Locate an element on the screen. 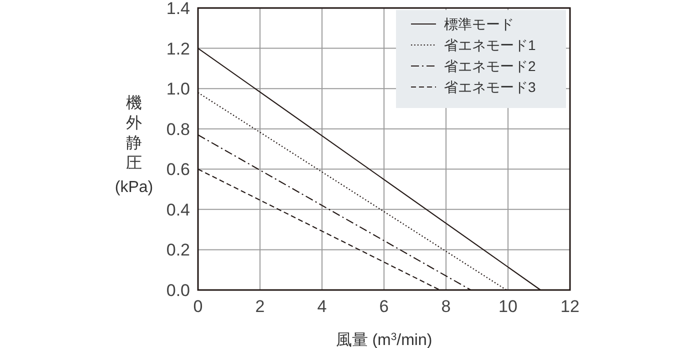 The height and width of the screenshot is (348, 685). x-tick-label: 10 is located at coordinates (508, 306).